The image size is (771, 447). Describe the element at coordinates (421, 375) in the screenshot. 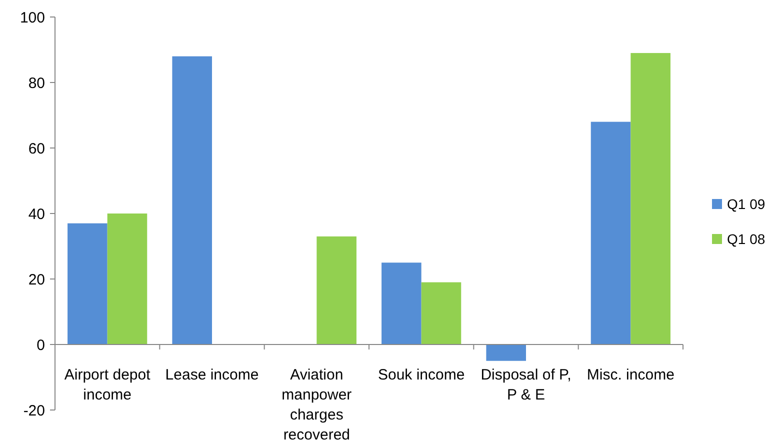

I see `x-tick-label: Souk income` at that location.